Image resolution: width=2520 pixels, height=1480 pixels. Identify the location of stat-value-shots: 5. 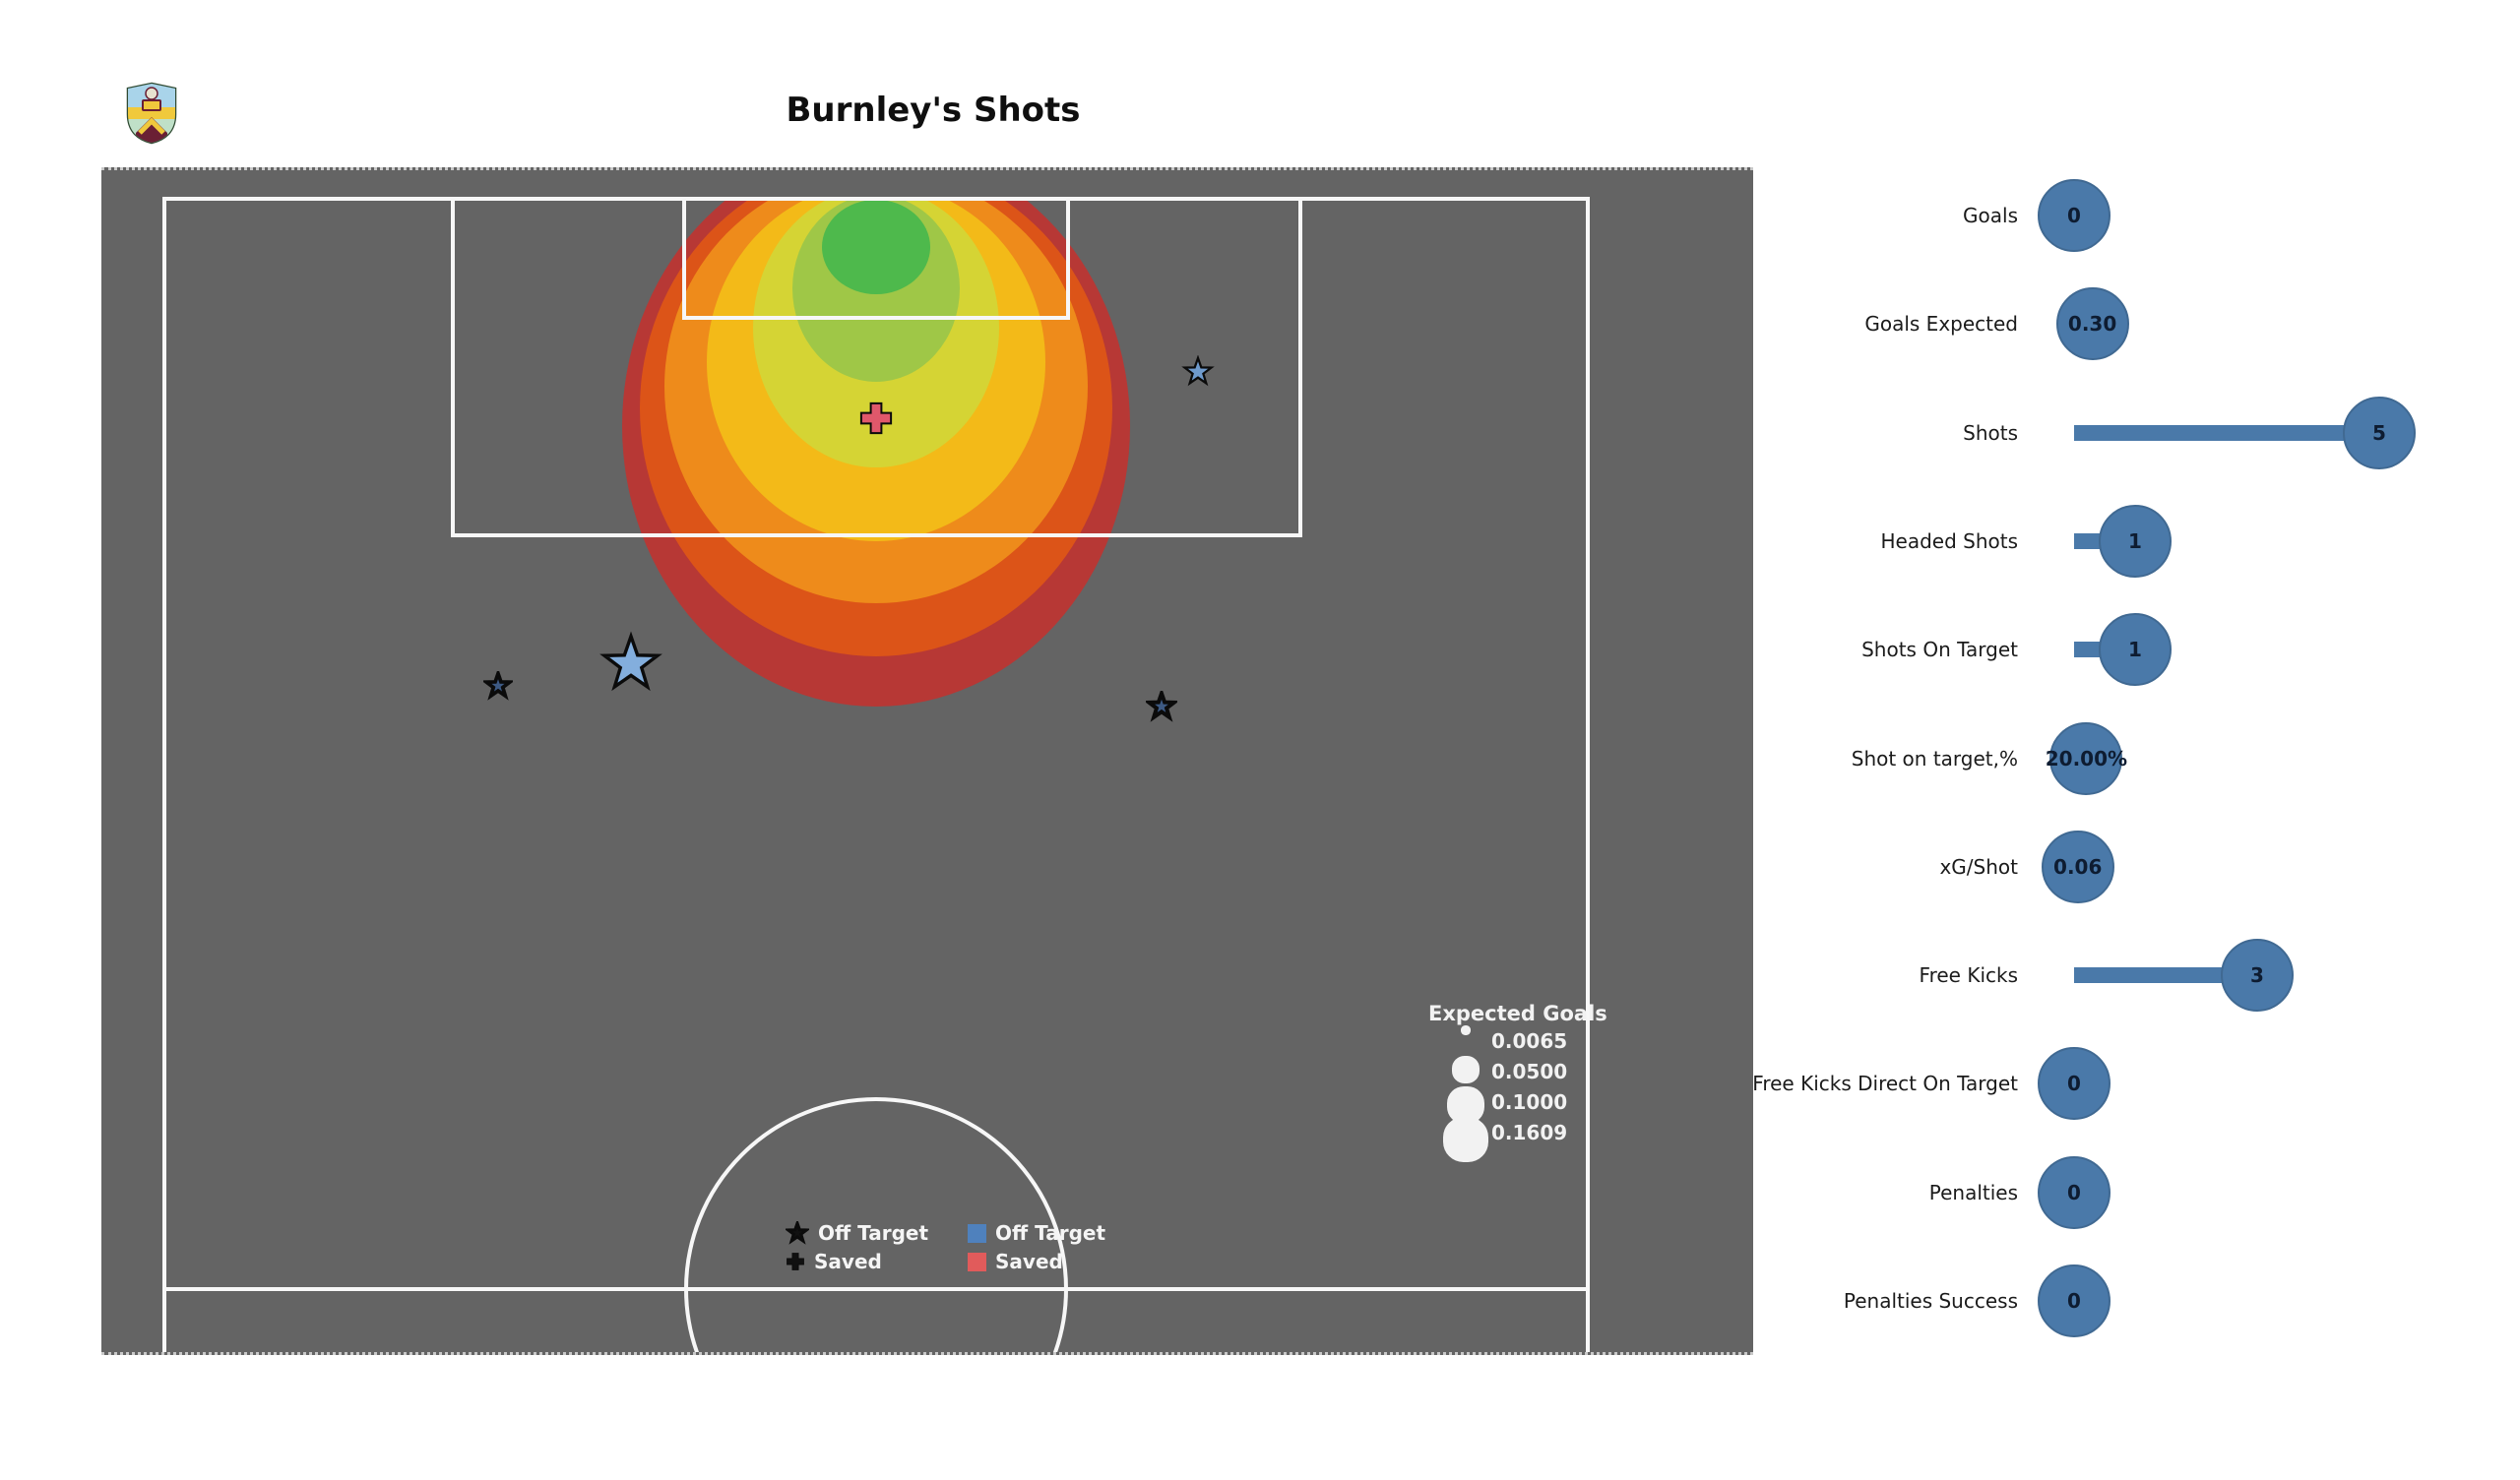
(2379, 433).